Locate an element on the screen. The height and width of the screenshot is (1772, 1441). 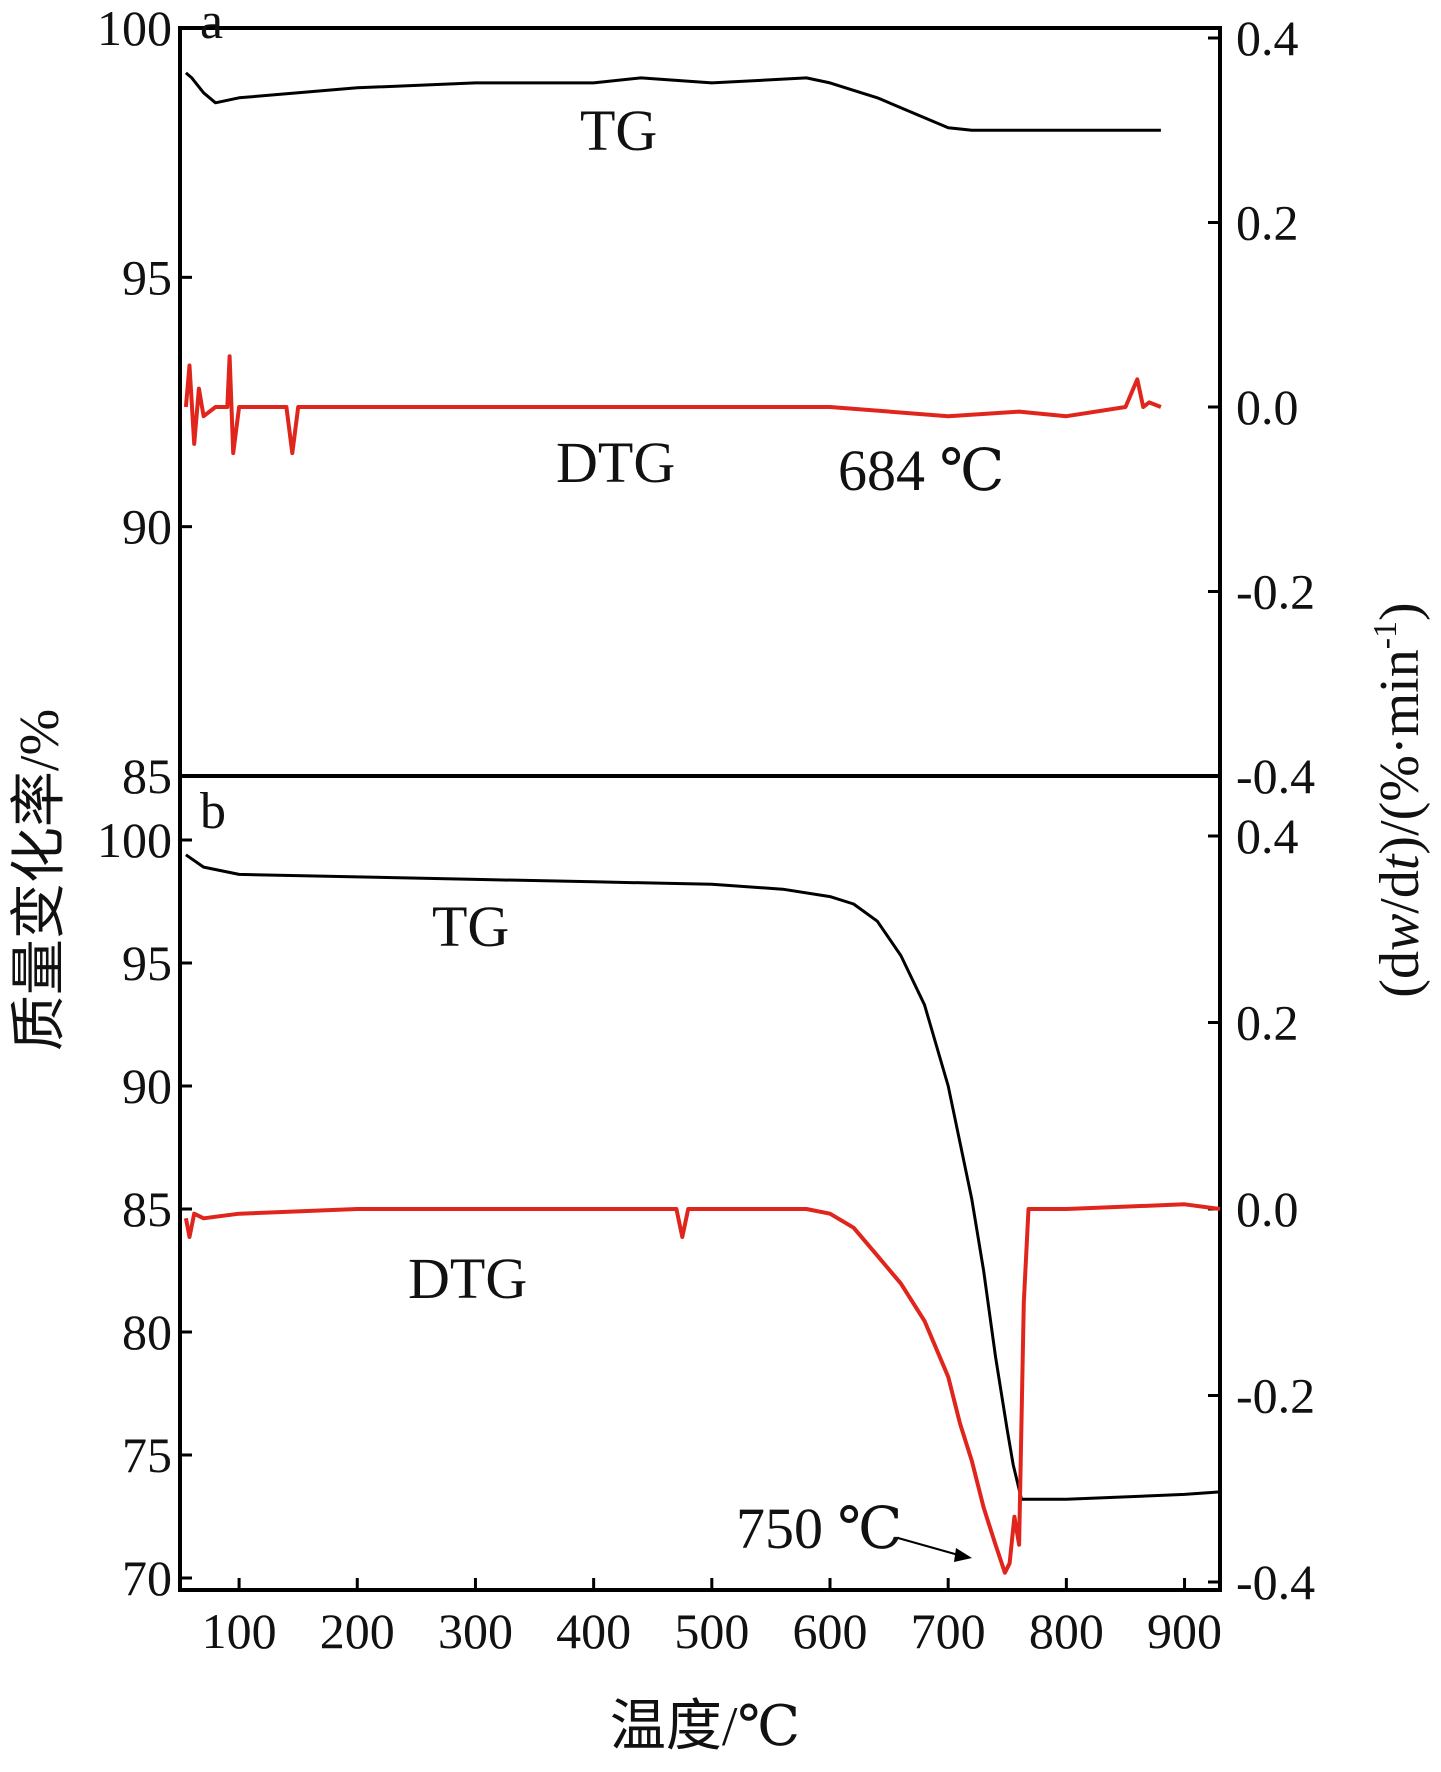
y-right-title-mid: /d is located at coordinates (1400, 892).